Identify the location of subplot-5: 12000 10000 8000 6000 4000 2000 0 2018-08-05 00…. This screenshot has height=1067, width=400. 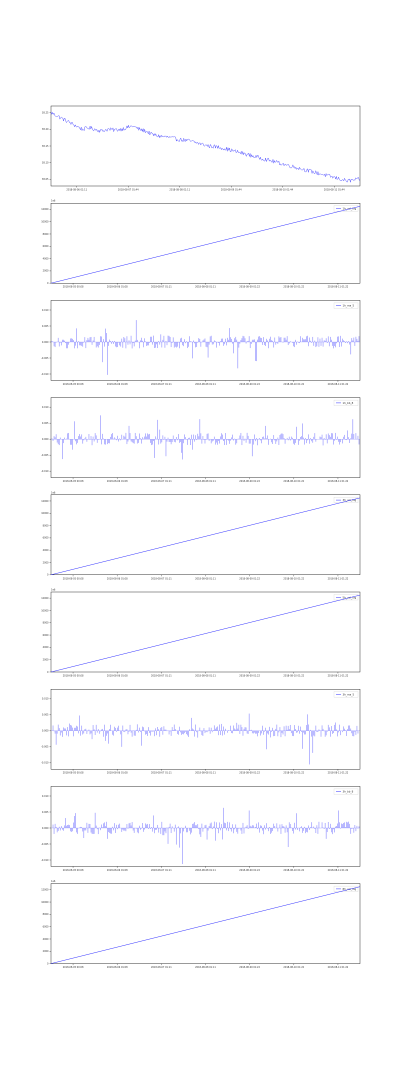
(201, 535).